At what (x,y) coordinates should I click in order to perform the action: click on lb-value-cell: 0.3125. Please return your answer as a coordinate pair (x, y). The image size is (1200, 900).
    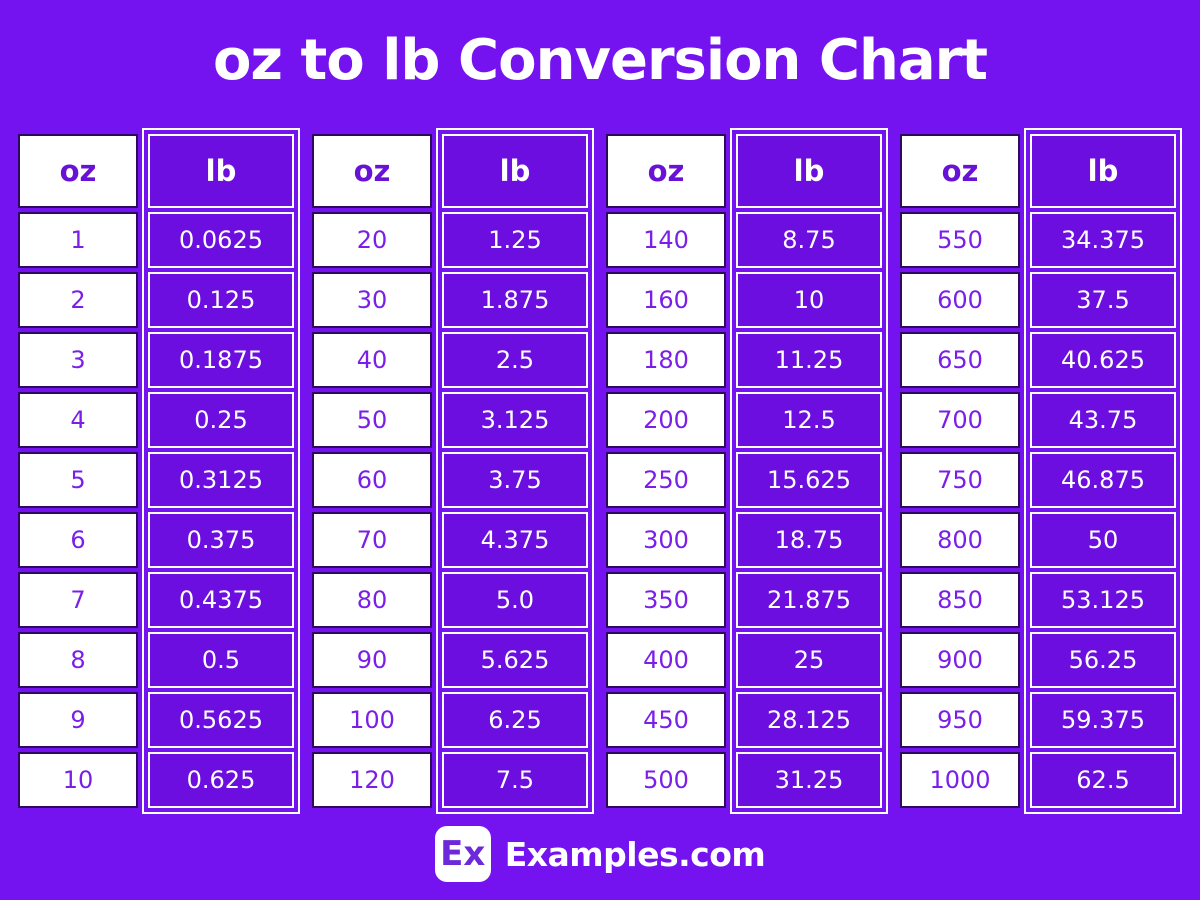
    Looking at the image, I should click on (221, 480).